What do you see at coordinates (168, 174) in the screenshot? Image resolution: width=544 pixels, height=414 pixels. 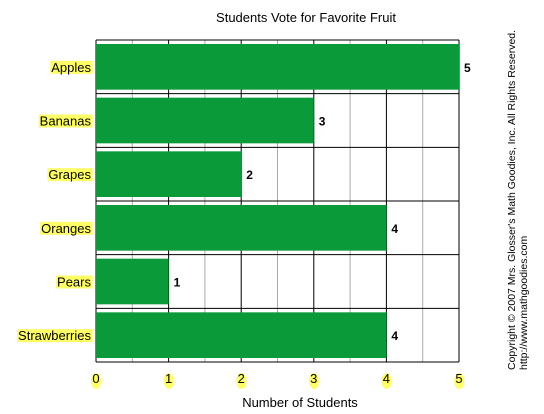 I see `bar-grapes` at bounding box center [168, 174].